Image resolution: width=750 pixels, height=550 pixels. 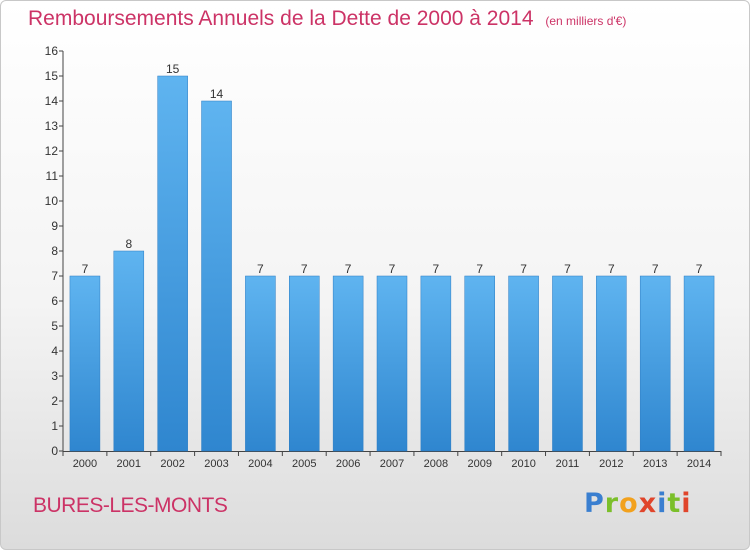 What do you see at coordinates (436, 464) in the screenshot?
I see `x-tick-label: 2008` at bounding box center [436, 464].